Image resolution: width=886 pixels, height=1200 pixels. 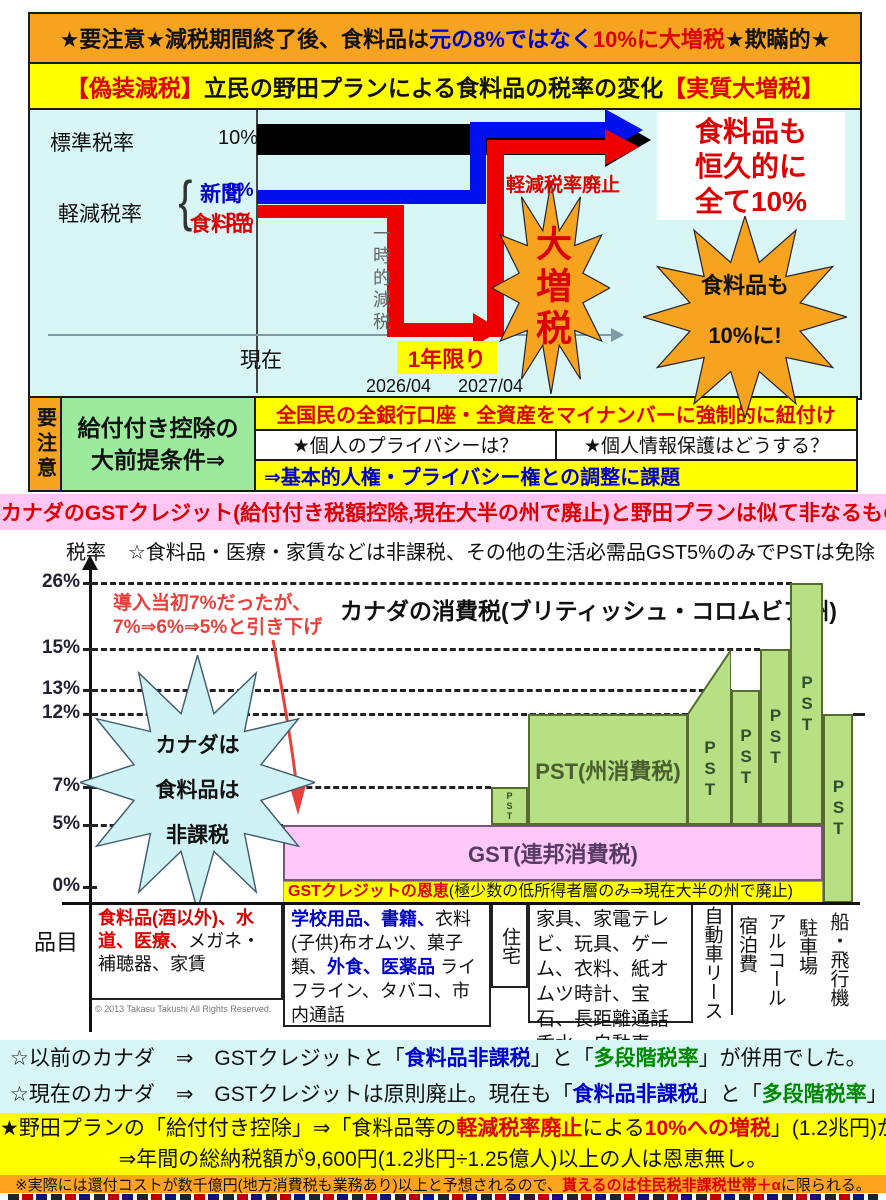 What do you see at coordinates (807, 704) in the screenshot?
I see `pst-bar-parking-label: PST` at bounding box center [807, 704].